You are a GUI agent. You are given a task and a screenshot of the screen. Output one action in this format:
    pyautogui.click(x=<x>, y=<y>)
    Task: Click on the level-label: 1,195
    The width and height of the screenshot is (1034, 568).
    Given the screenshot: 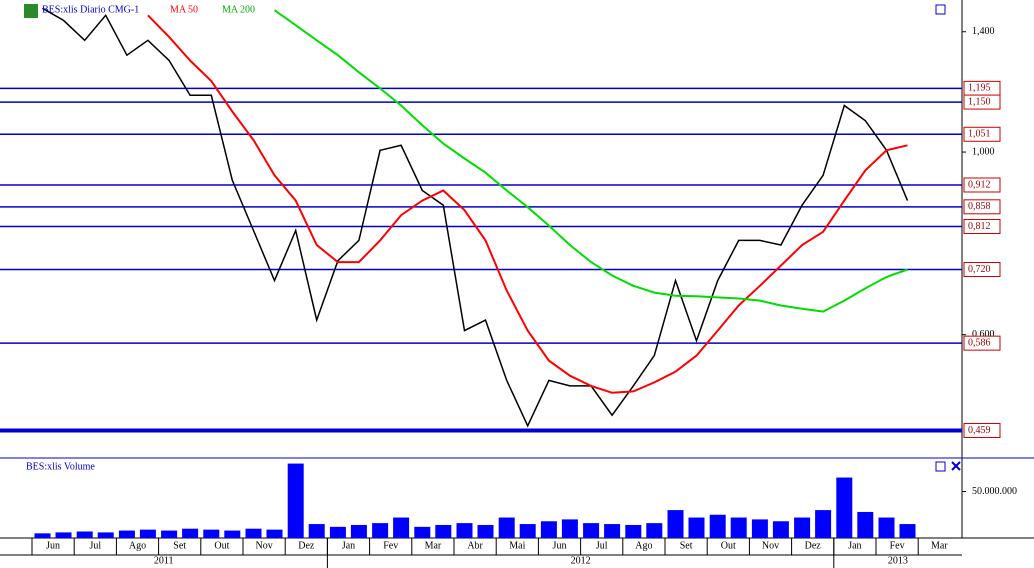 What is the action you would take?
    pyautogui.click(x=979, y=88)
    